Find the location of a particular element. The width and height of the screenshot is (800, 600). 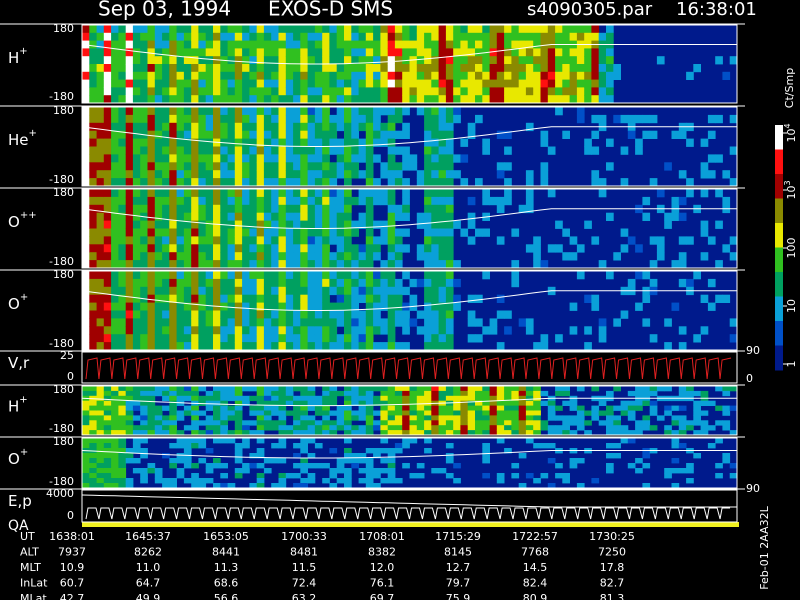

table-cell: 7250 is located at coordinates (612, 552).